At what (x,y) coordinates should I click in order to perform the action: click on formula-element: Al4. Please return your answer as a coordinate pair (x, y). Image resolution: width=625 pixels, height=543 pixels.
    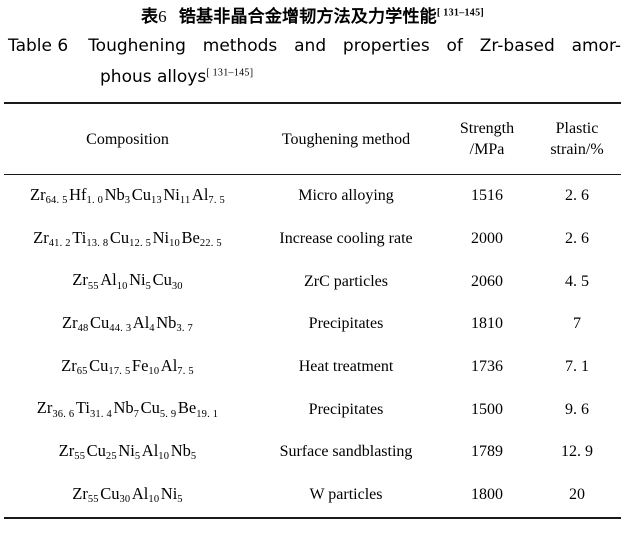
    Looking at the image, I should click on (143, 323).